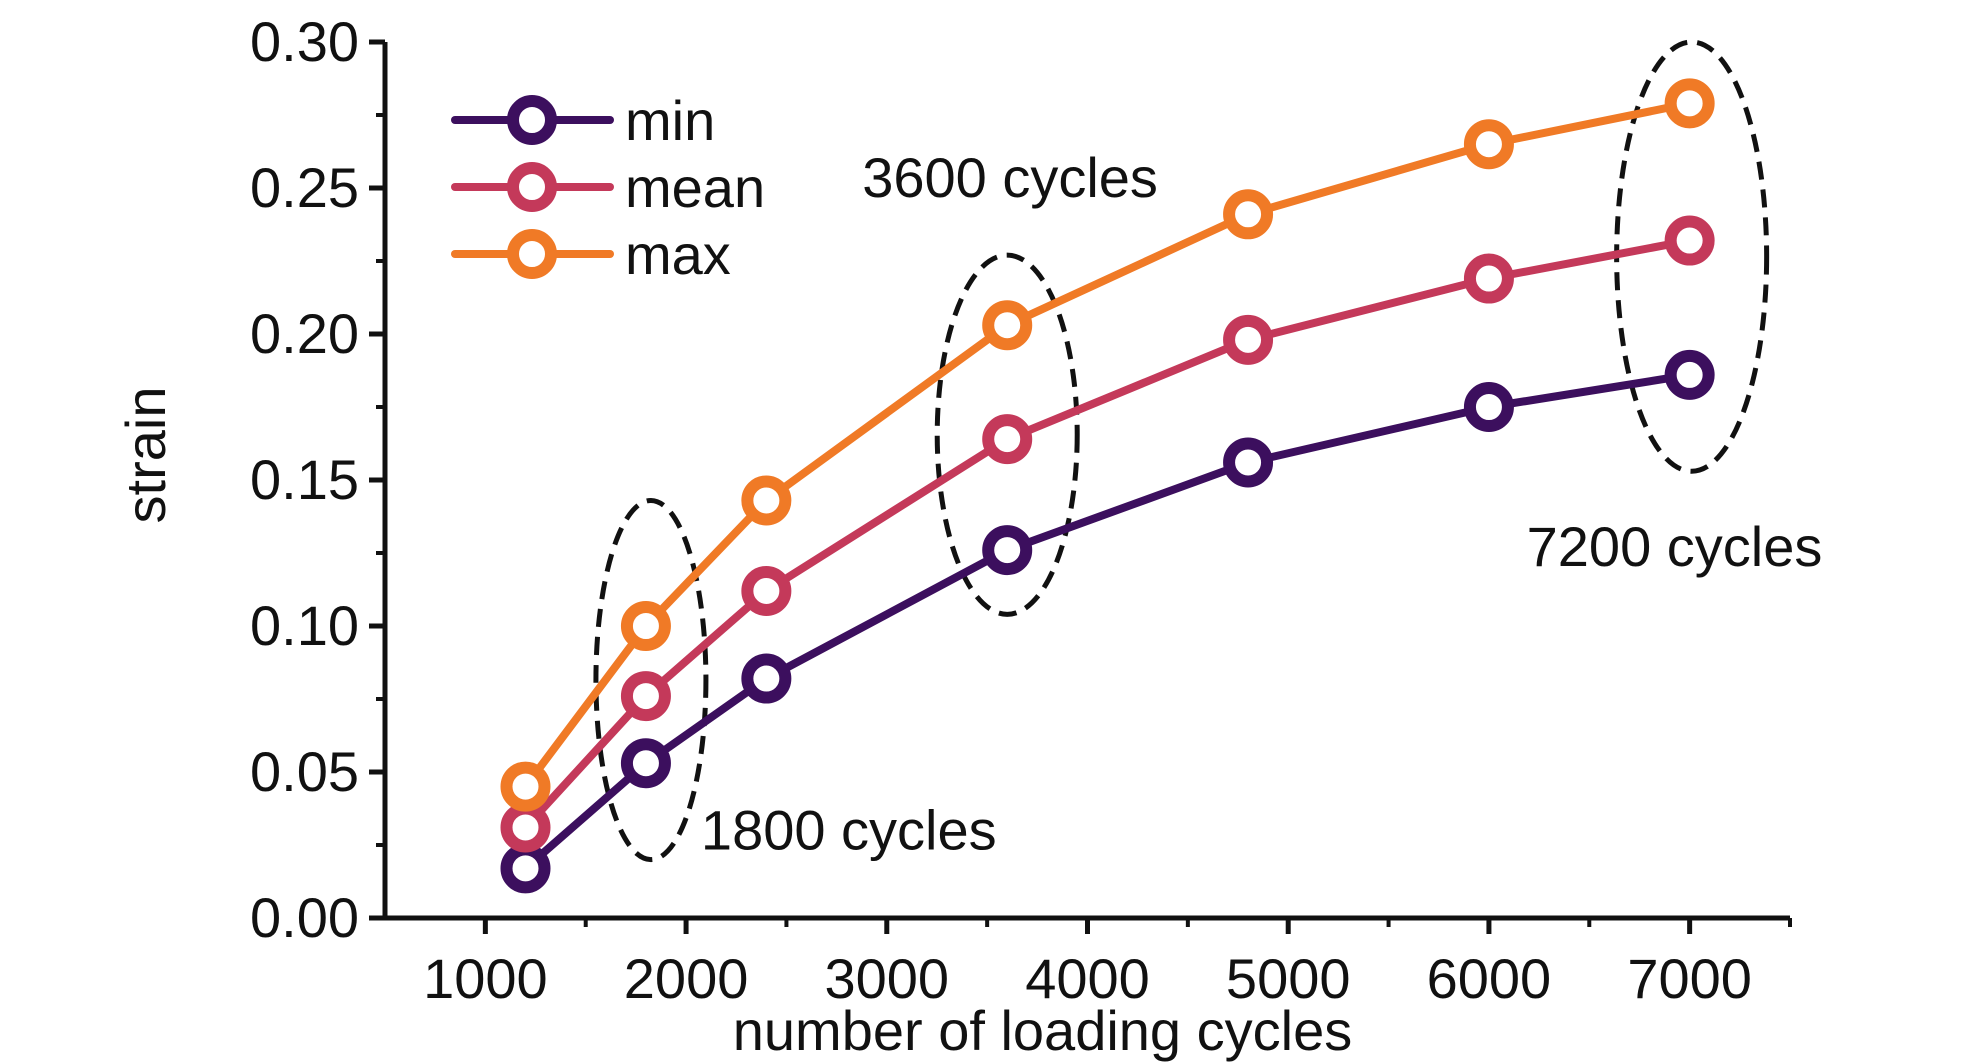 This screenshot has height=1063, width=1984. What do you see at coordinates (304, 41) in the screenshot?
I see `y-tick-label: 0.30` at bounding box center [304, 41].